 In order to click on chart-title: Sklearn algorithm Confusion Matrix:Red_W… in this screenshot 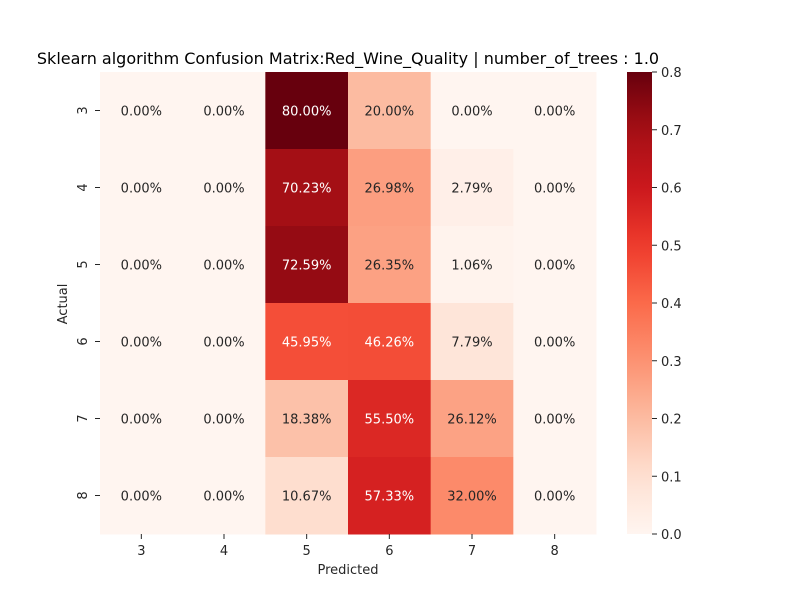, I will do `click(348, 59)`.